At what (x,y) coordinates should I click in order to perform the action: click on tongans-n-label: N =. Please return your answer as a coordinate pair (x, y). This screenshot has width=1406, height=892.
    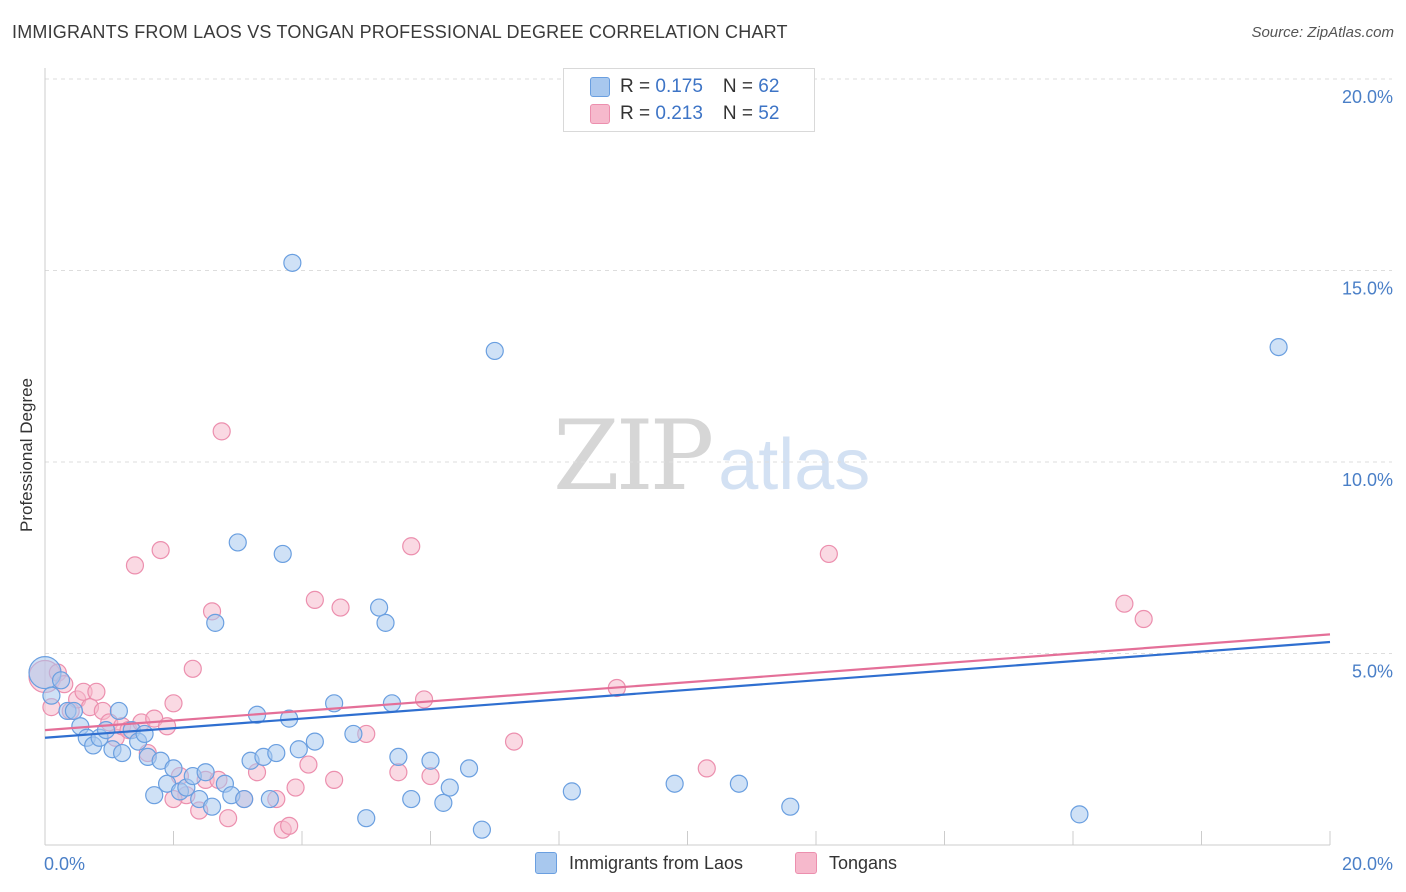
    Looking at the image, I should click on (740, 113).